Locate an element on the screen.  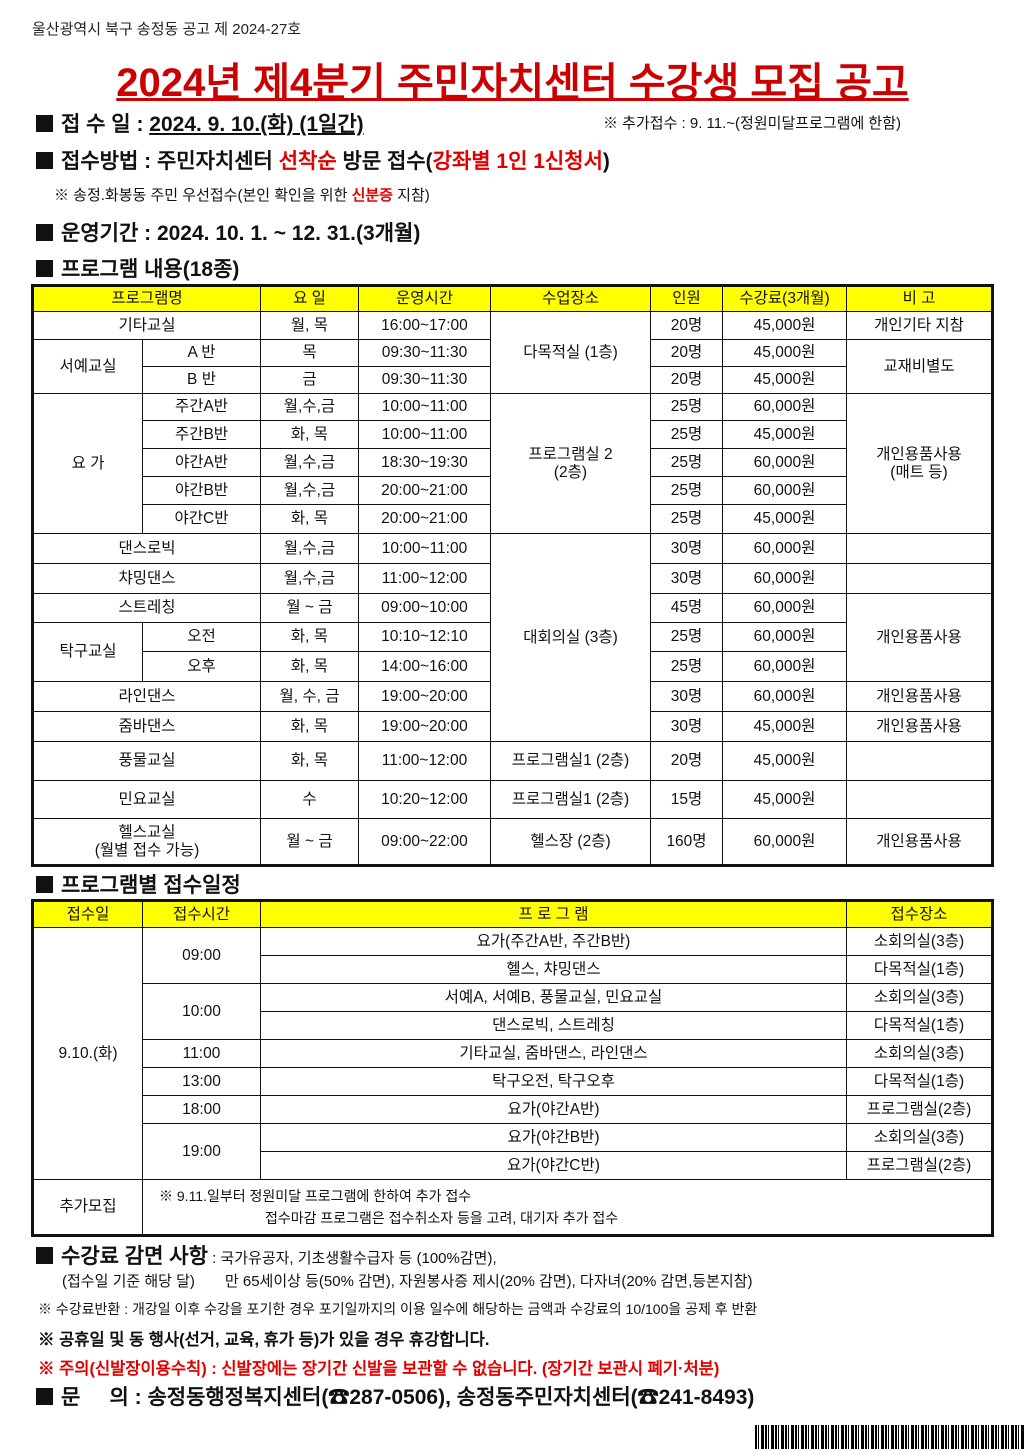
table-row: 댄스로빅, 스트레칭 다목적실(1층) is located at coordinates (513, 1025).